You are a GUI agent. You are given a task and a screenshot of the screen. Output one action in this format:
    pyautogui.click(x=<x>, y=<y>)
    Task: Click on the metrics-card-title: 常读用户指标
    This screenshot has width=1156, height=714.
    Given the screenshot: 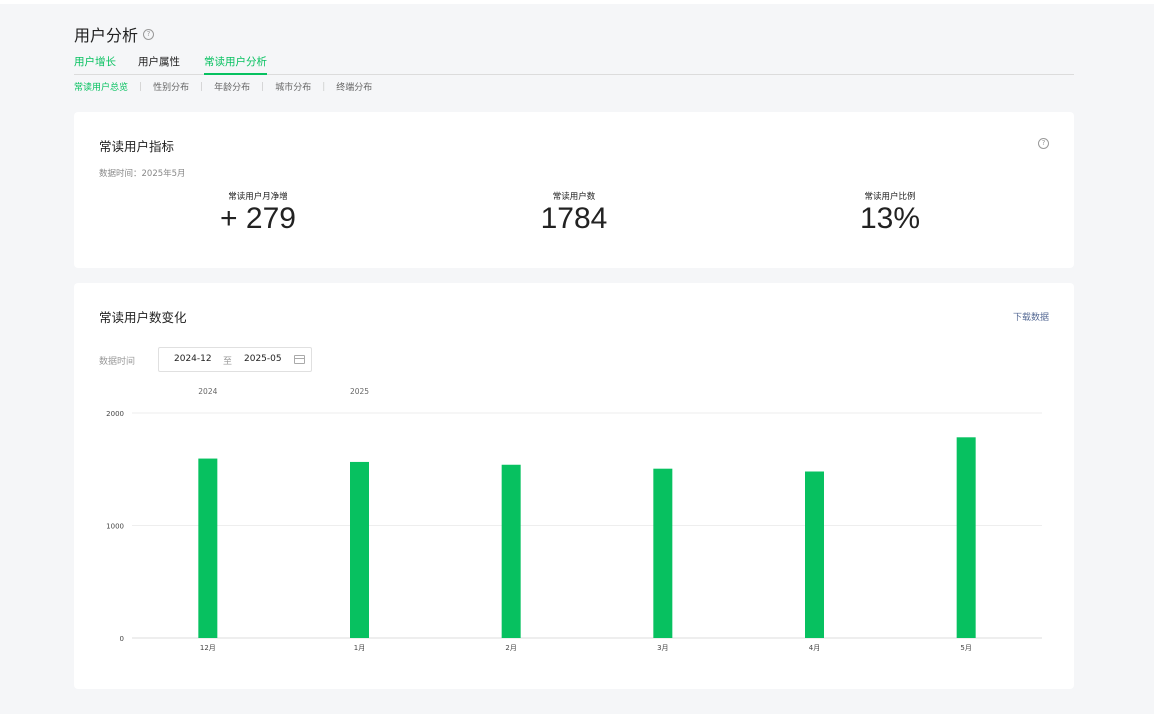 What is the action you would take?
    pyautogui.click(x=137, y=146)
    